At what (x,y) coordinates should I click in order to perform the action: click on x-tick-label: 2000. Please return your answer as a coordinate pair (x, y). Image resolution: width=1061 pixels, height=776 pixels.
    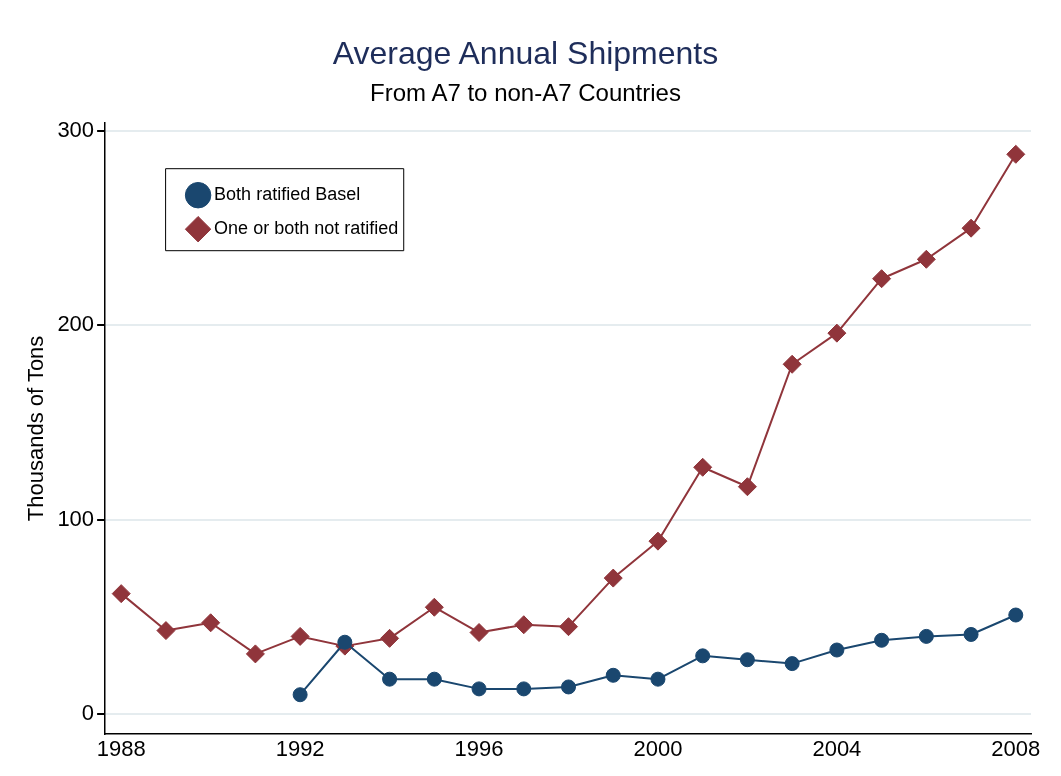
    Looking at the image, I should click on (658, 748).